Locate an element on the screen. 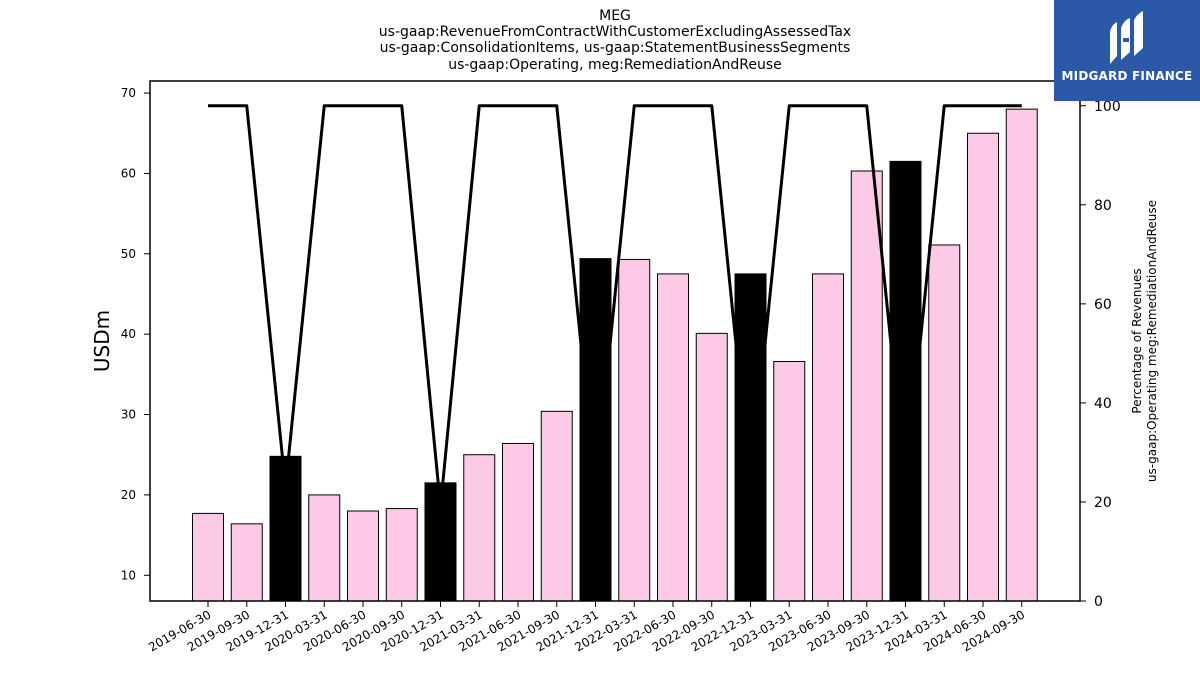 The height and width of the screenshot is (675, 1200). y-tick-label: 50 is located at coordinates (128, 254).